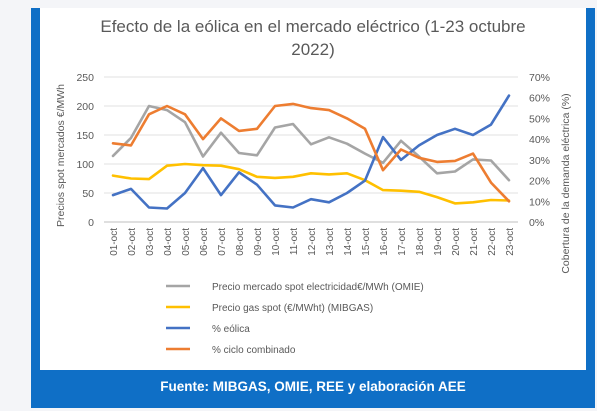 This screenshot has height=411, width=597. Describe the element at coordinates (91, 223) in the screenshot. I see `y-tick-label: 0` at that location.